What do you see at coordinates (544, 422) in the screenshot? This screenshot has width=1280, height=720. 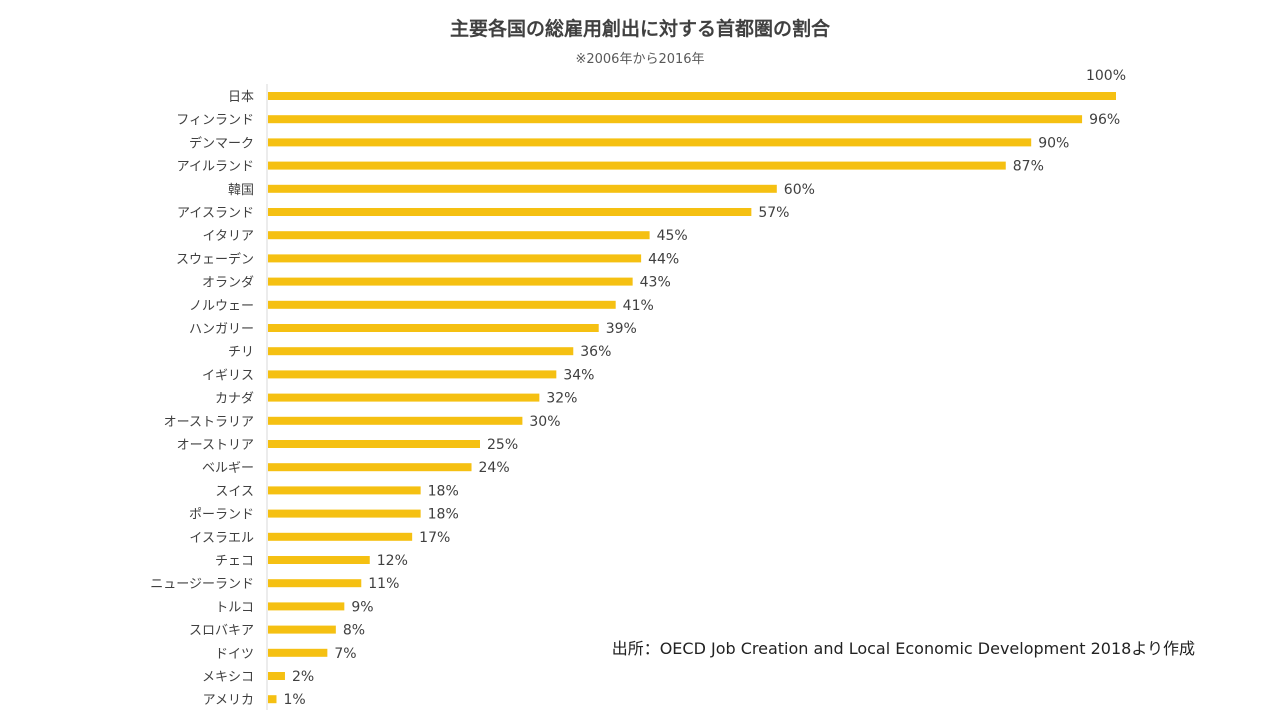 I see `data-label: 30%` at bounding box center [544, 422].